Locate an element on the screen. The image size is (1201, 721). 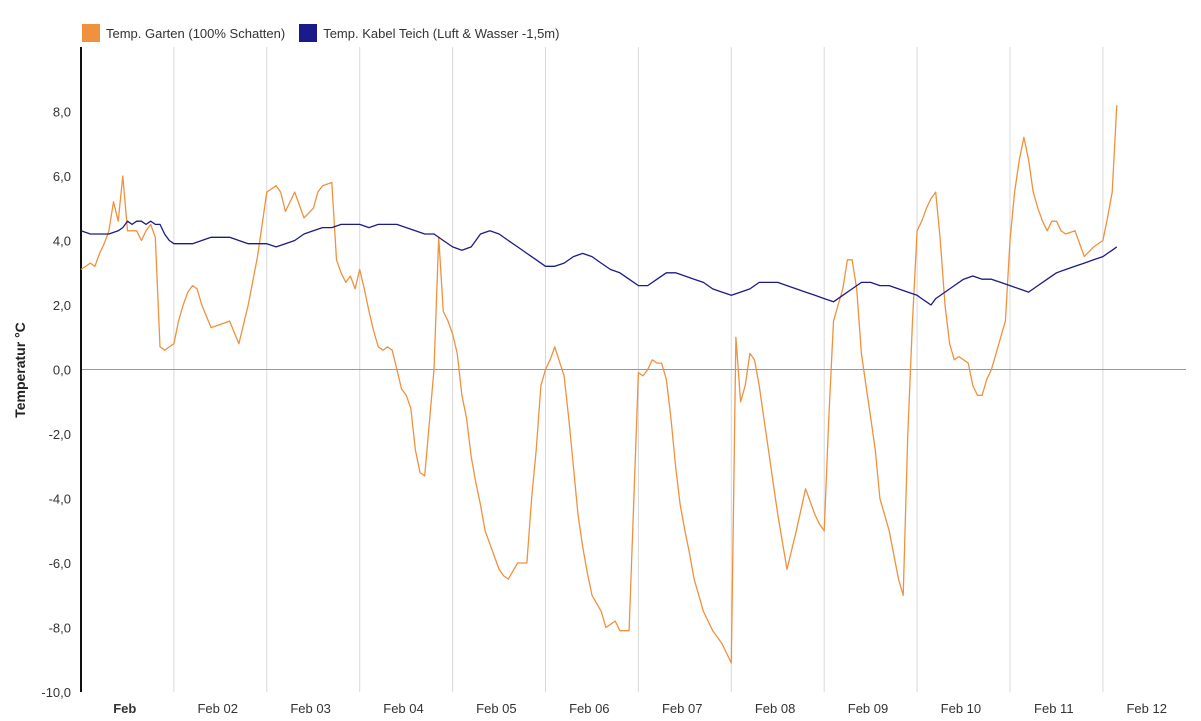
legend-label-teich: Temp. Kabel Teich (Luft & Wasser -1,5m) is located at coordinates (441, 33).